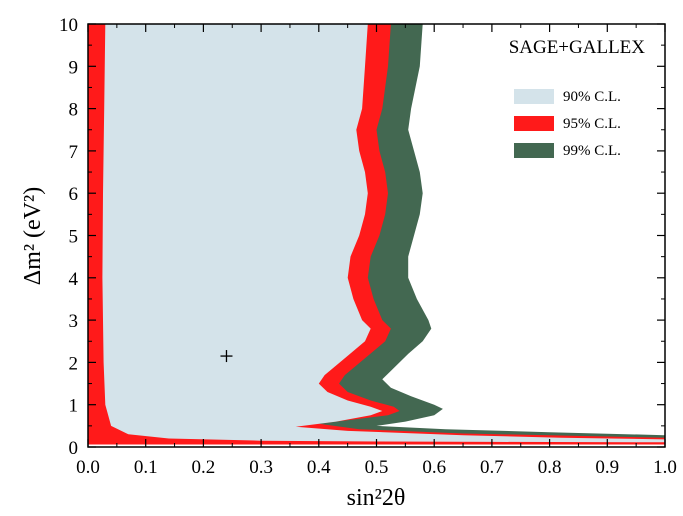 This screenshot has height=516, width=683. I want to click on y-tick-label: 7, so click(74, 152).